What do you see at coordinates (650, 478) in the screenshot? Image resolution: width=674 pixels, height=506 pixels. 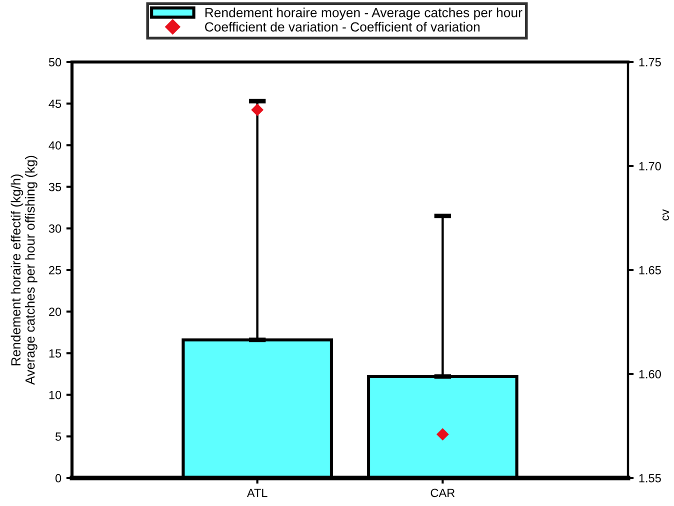 I see `y2-tick-label: 1.55` at bounding box center [650, 478].